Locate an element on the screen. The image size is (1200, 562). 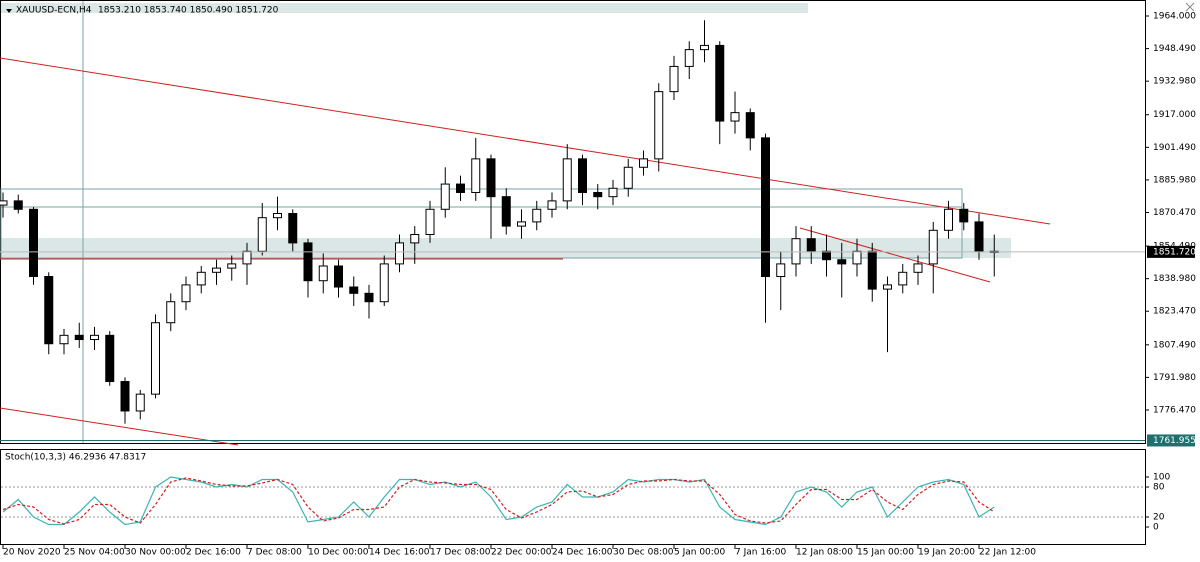
x-tick-label: 12 Jan 08:00 is located at coordinates (824, 553).